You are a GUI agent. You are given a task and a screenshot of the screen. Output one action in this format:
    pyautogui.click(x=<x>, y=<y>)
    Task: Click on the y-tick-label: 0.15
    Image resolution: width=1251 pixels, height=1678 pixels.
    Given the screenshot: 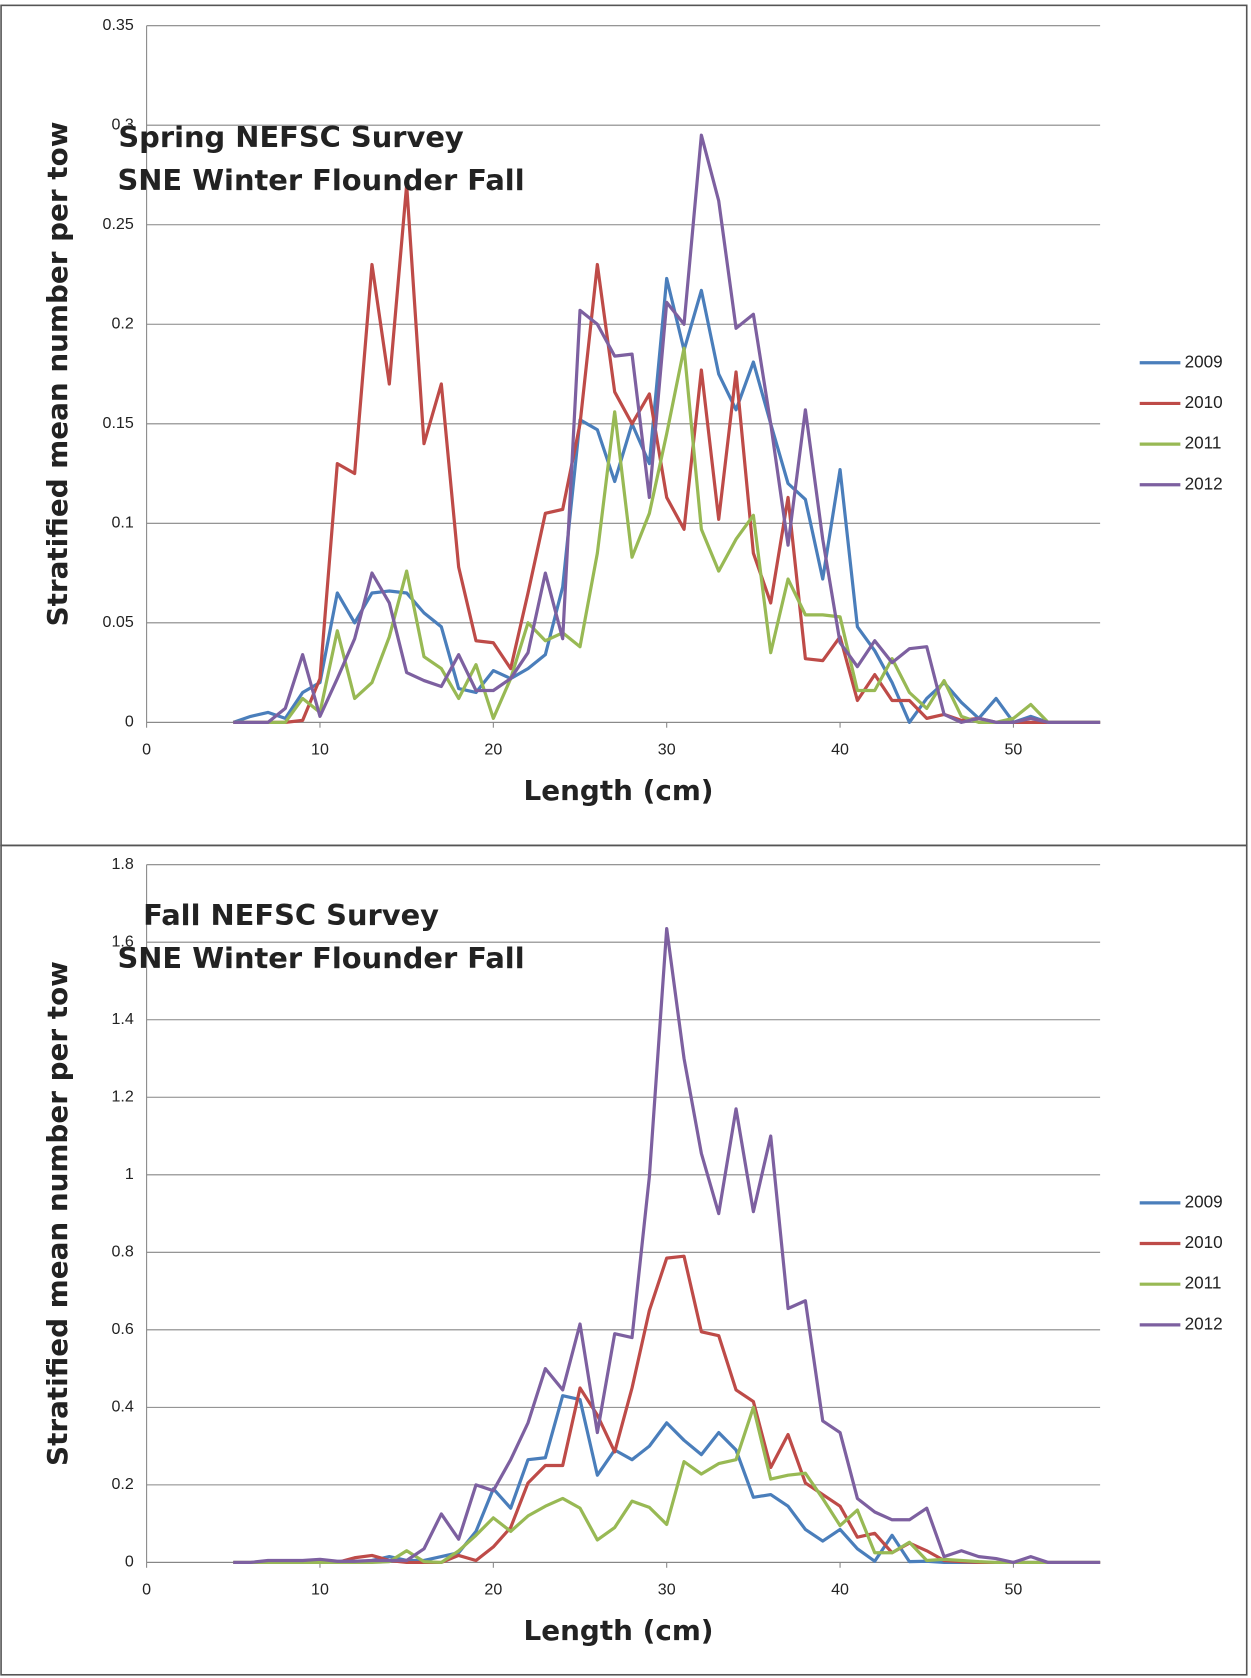 What is the action you would take?
    pyautogui.click(x=118, y=423)
    